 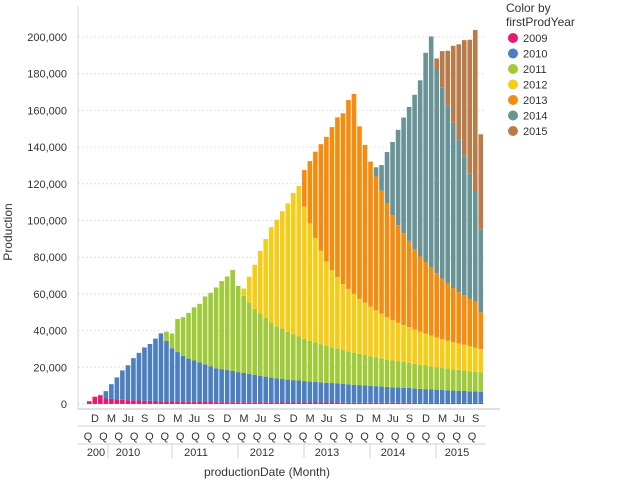 I want to click on legend-item: 2010, so click(x=527, y=54).